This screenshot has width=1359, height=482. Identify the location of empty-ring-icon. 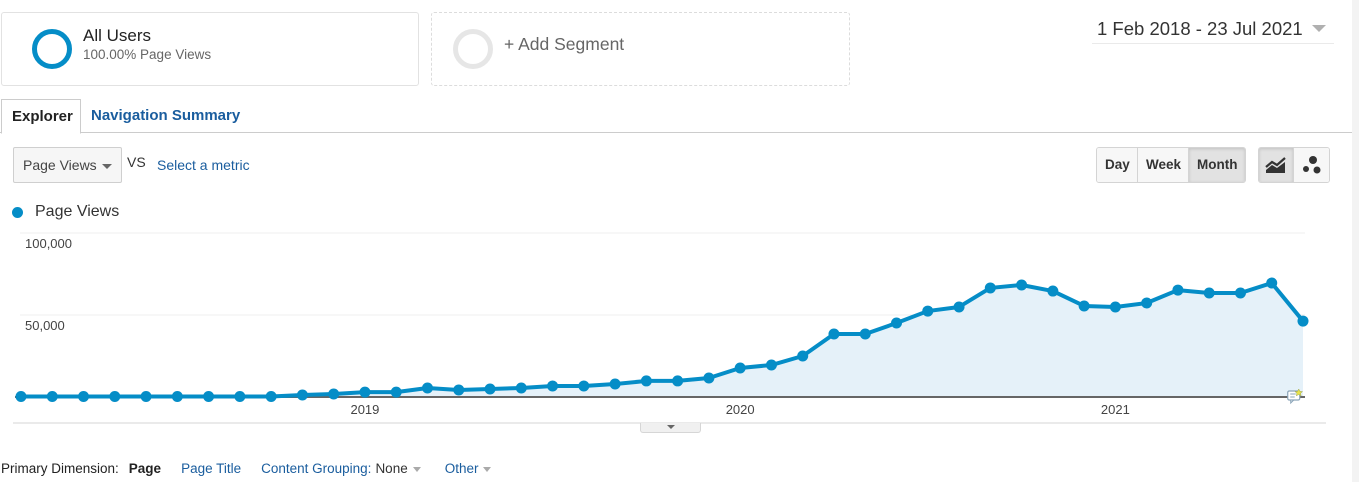
(473, 49).